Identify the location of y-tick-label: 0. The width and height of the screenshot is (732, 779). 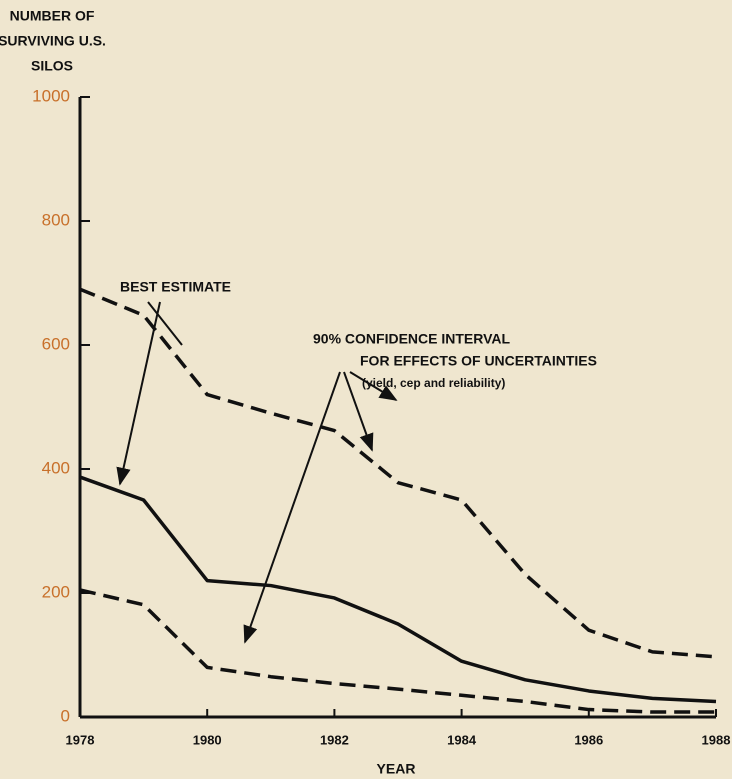
(65, 715).